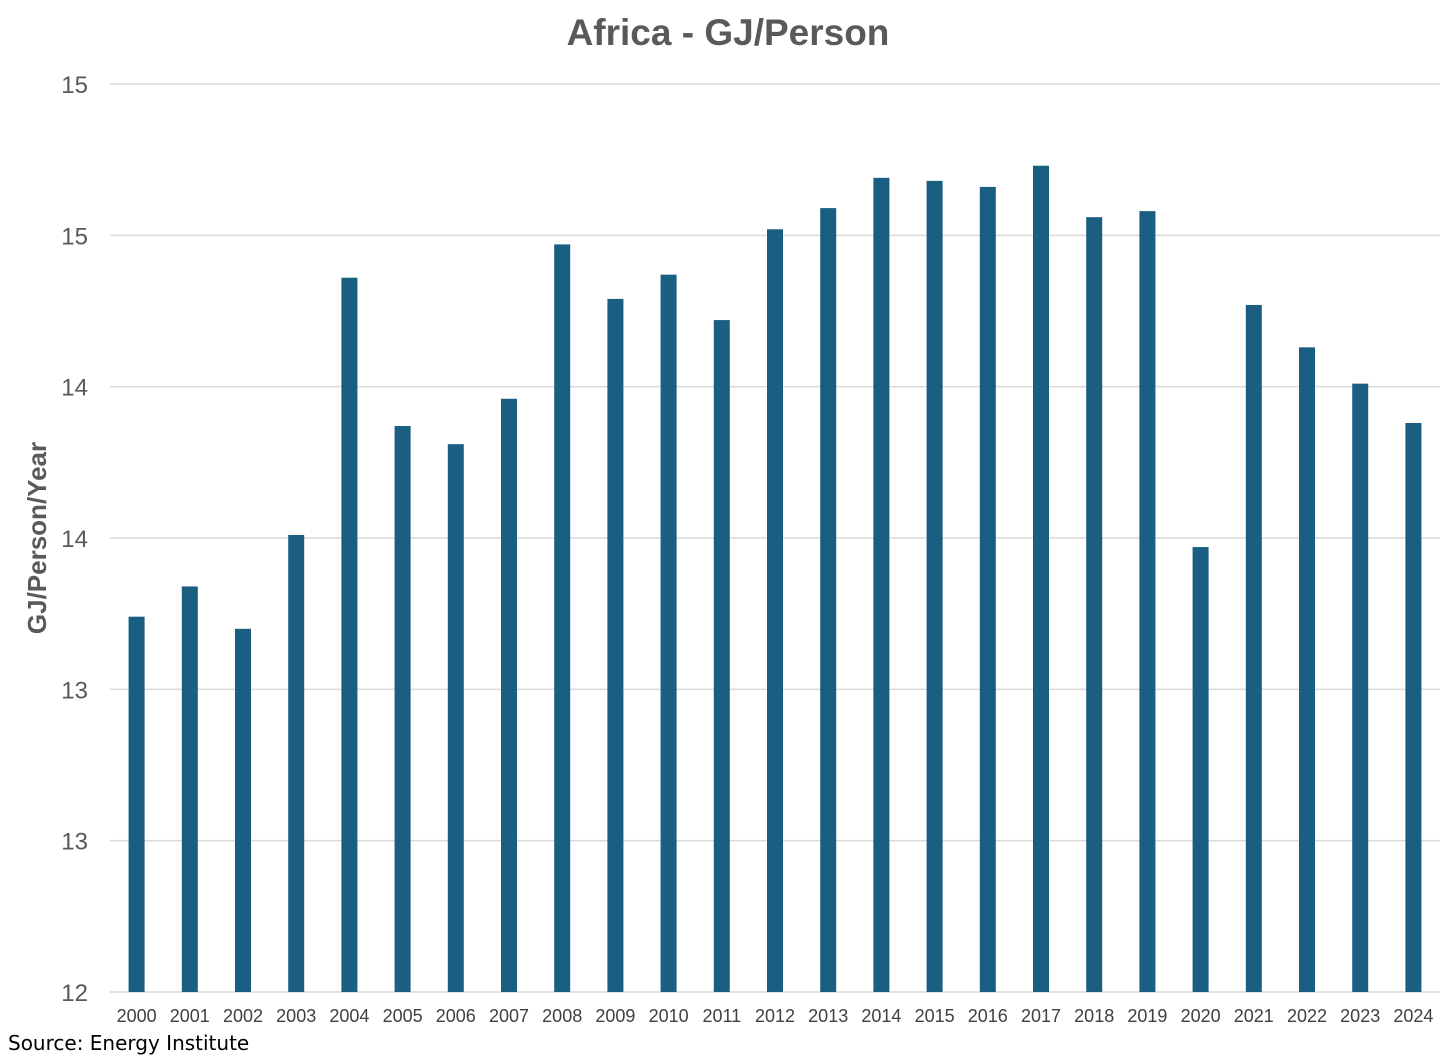 This screenshot has height=1060, width=1456. Describe the element at coordinates (721, 1016) in the screenshot. I see `x-tick-label: 2011` at that location.